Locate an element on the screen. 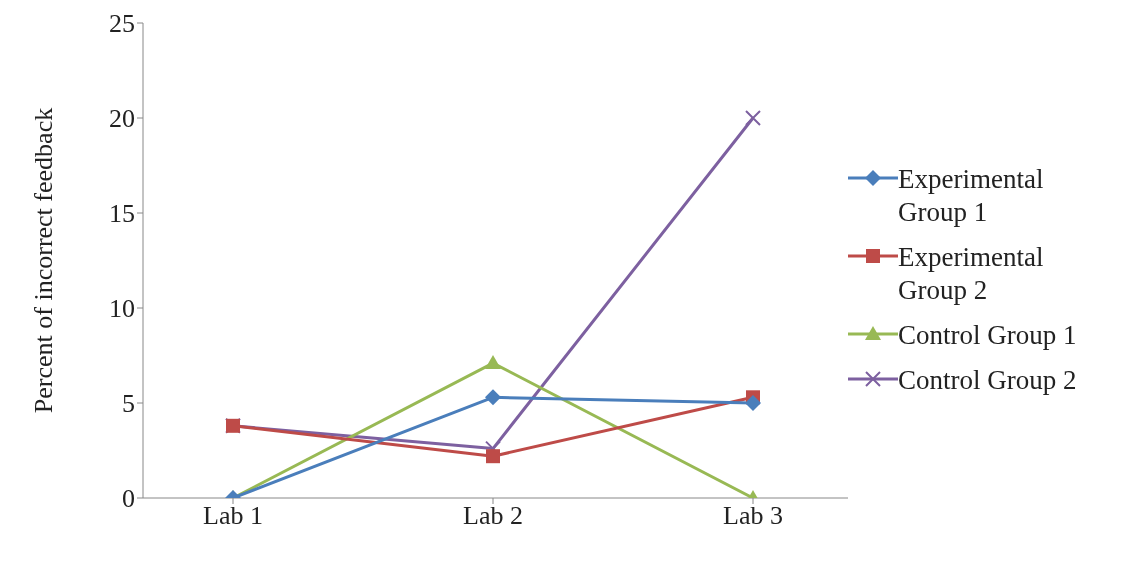  legend-label: Experimental Group 2 is located at coordinates (971, 273).